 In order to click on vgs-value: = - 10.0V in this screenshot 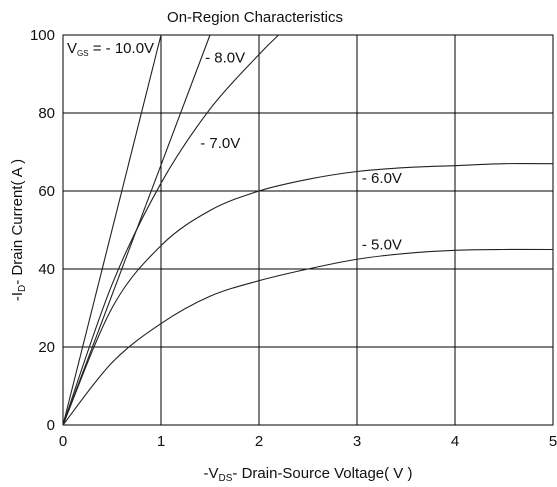, I will do `click(121, 48)`.